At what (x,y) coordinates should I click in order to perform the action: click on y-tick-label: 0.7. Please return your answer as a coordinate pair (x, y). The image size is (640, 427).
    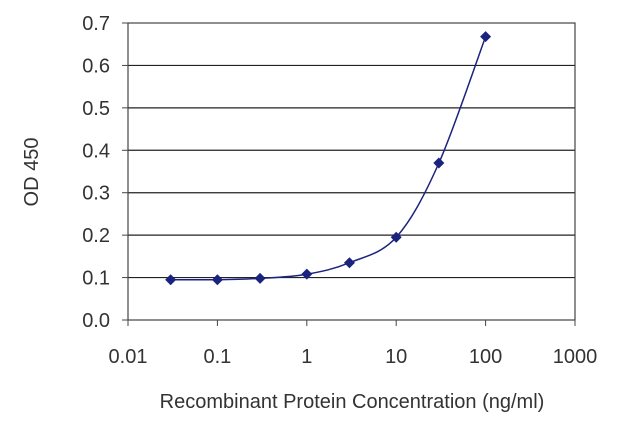
    Looking at the image, I should click on (96, 24).